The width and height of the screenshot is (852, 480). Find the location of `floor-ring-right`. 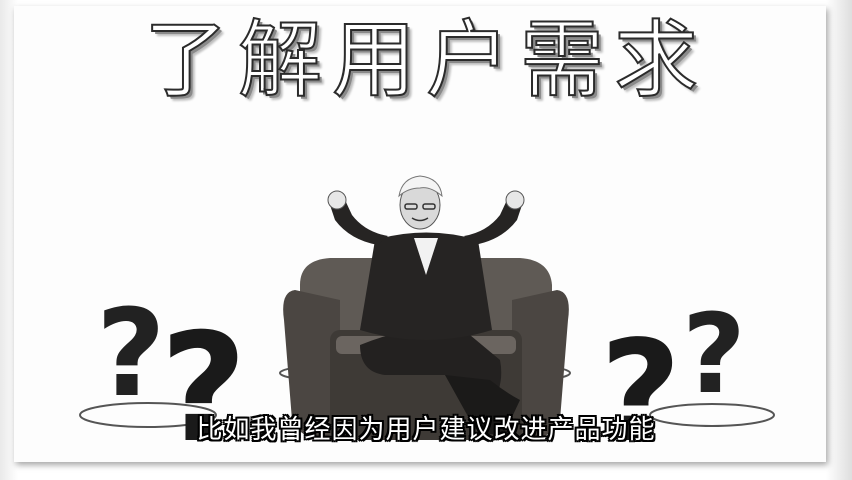

floor-ring-right is located at coordinates (712, 415).